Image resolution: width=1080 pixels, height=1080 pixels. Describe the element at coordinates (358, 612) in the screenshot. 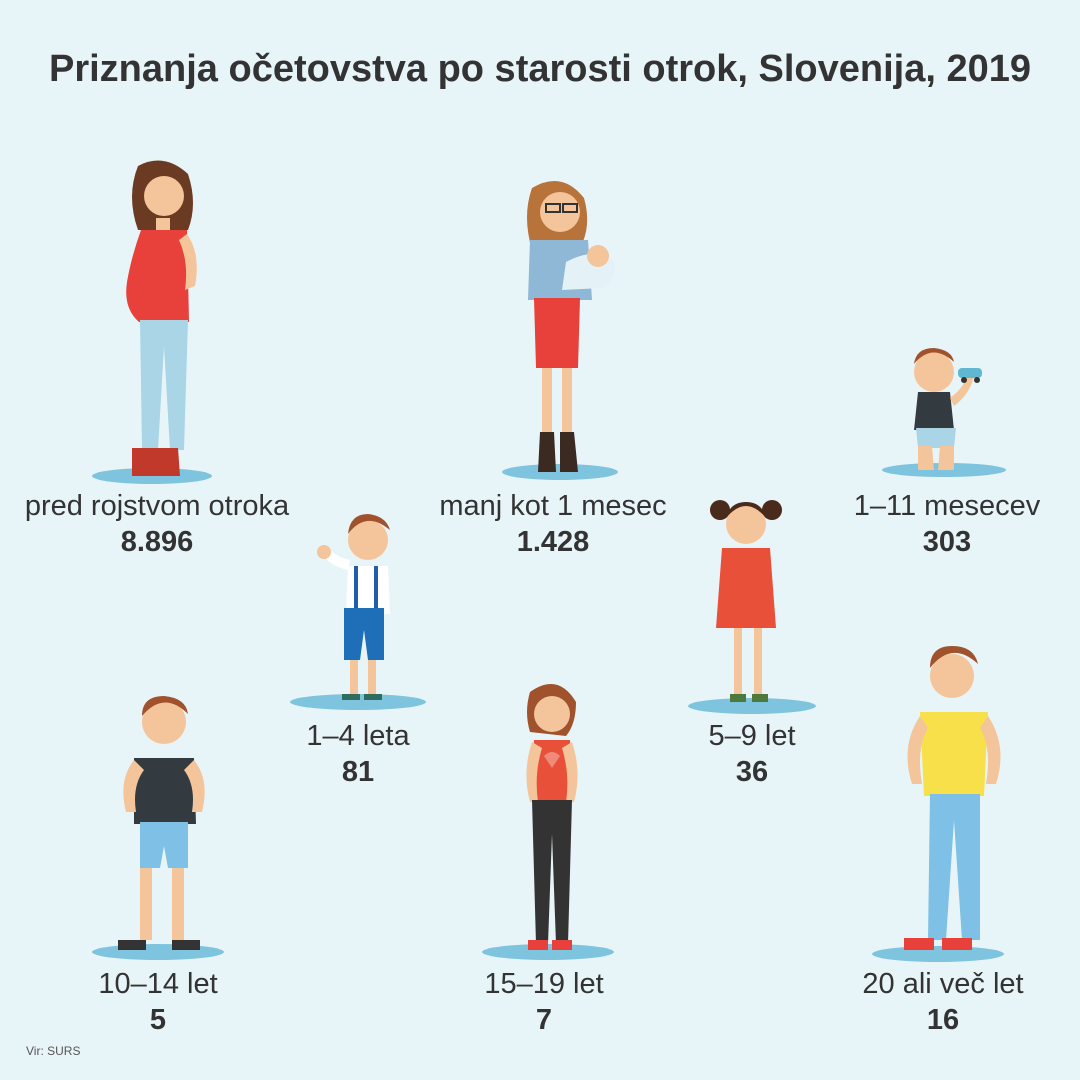

I see `waving-toddler-icon` at that location.